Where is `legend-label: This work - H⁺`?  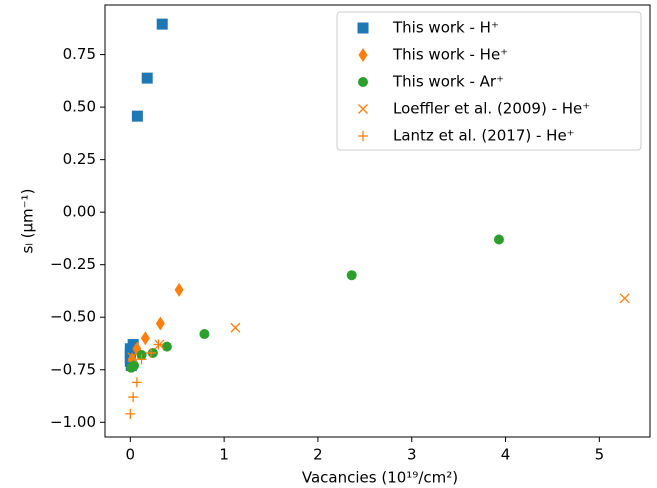 legend-label: This work - H⁺ is located at coordinates (445, 28).